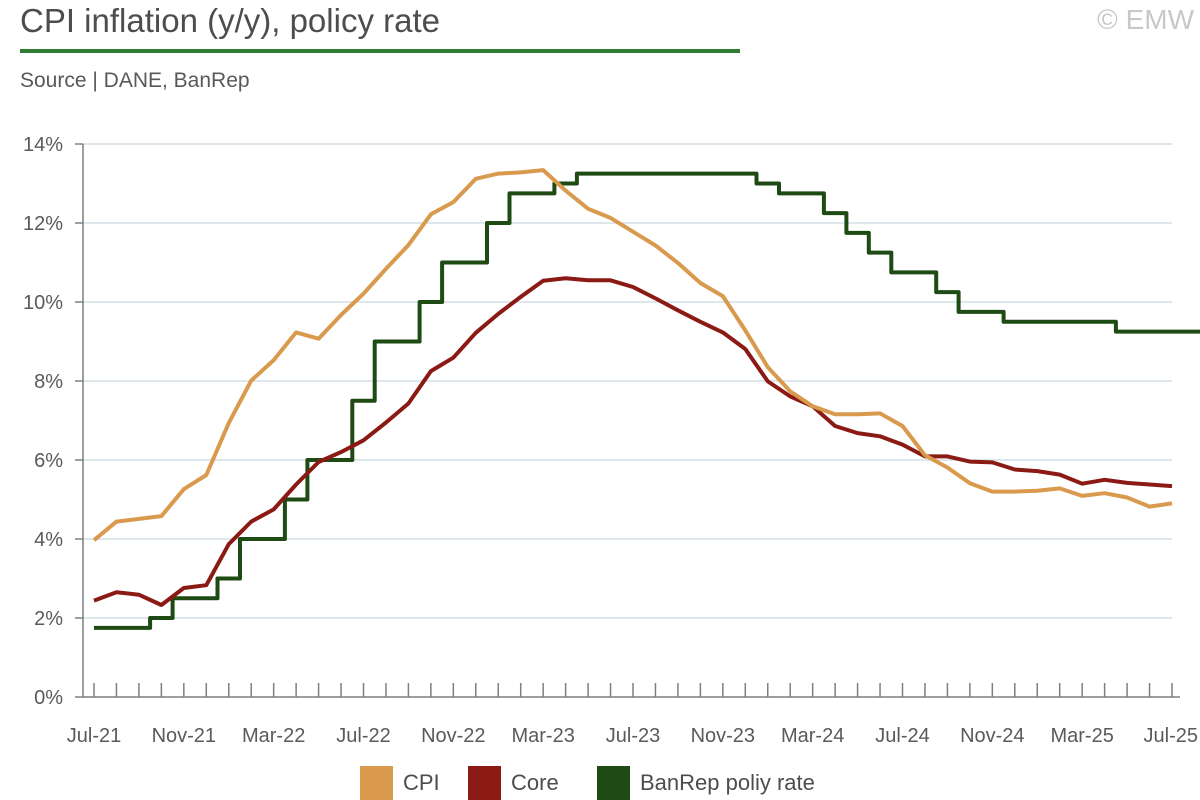 Image resolution: width=1200 pixels, height=800 pixels. I want to click on copyright-text: © EMW, so click(1145, 19).